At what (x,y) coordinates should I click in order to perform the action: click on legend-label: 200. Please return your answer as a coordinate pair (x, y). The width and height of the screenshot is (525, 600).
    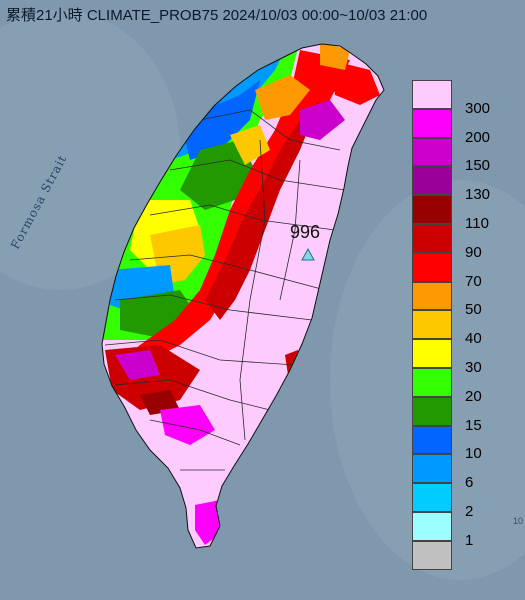
    Looking at the image, I should click on (478, 137).